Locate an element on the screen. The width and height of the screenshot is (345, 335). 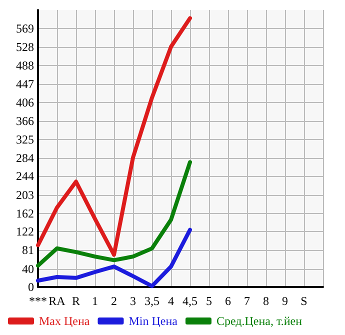
x-tick-label: 9 is located at coordinates (285, 301).